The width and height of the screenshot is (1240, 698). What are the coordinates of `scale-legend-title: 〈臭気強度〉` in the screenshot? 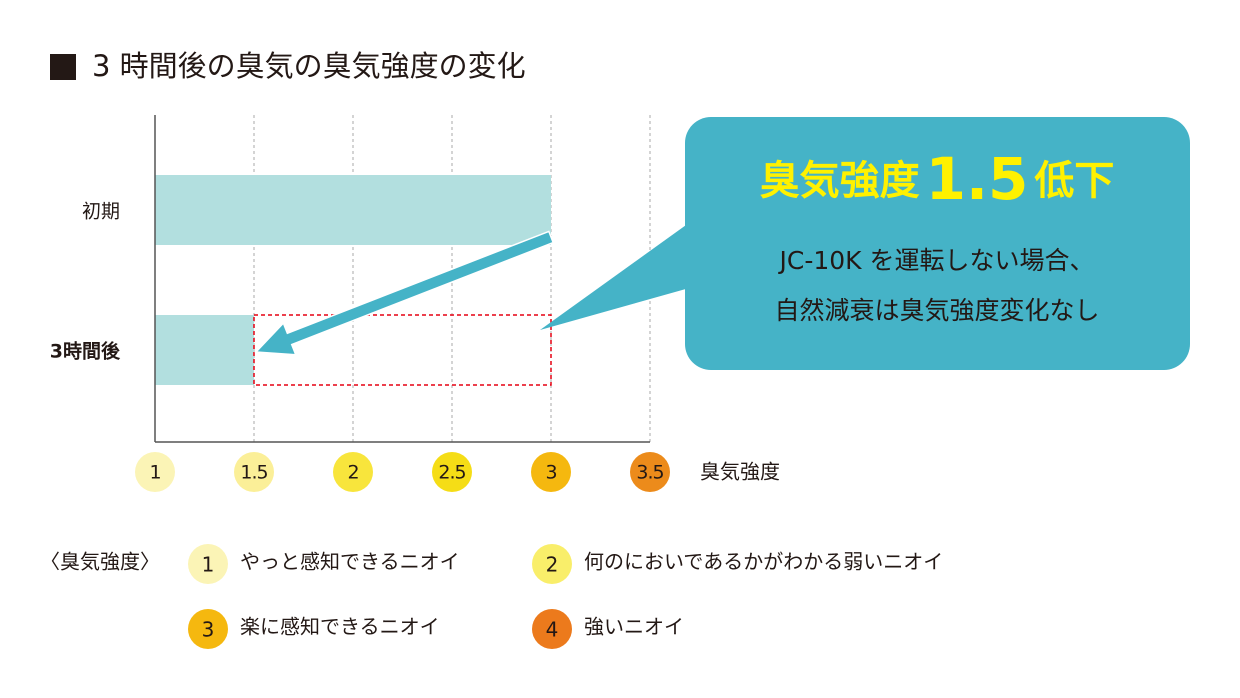 It's located at (100, 562).